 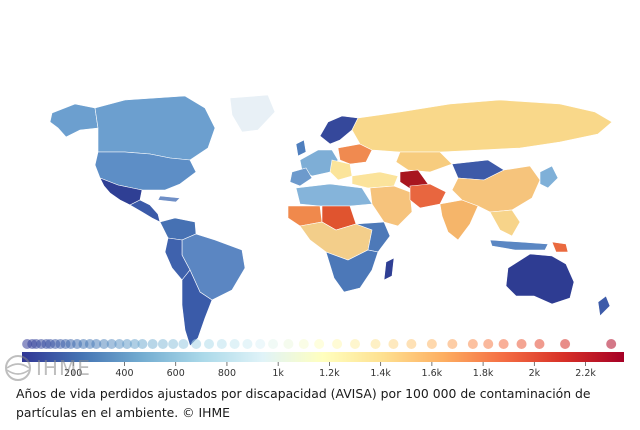 What do you see at coordinates (432, 373) in the screenshot?
I see `legend-tick-label: 1.6k` at bounding box center [432, 373].